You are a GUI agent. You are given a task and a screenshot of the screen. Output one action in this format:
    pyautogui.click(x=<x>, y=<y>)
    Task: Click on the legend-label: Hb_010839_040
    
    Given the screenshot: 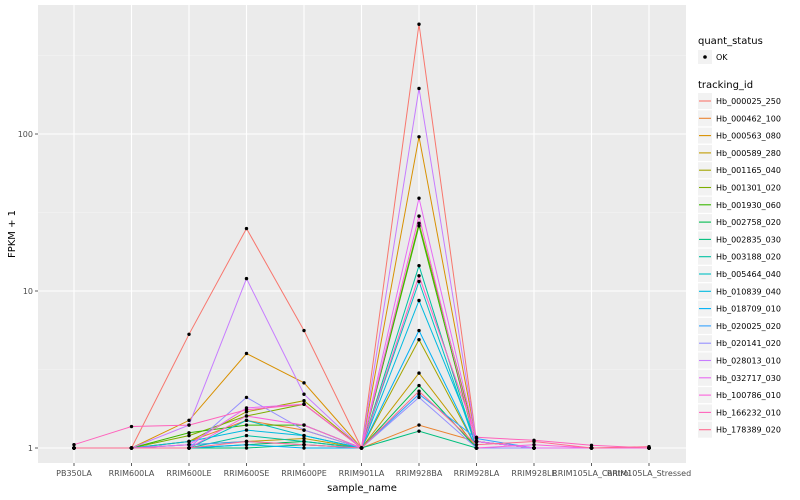 What is the action you would take?
    pyautogui.click(x=748, y=291)
    